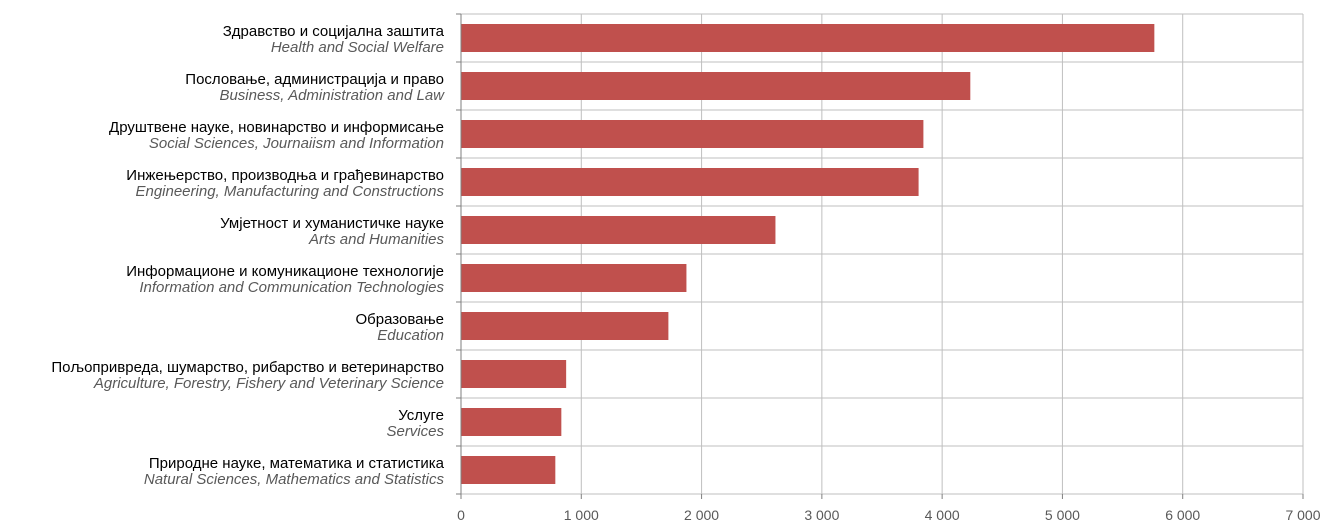 This screenshot has height=528, width=1325. What do you see at coordinates (701, 515) in the screenshot?
I see `x-tick-label: 2 000` at bounding box center [701, 515].